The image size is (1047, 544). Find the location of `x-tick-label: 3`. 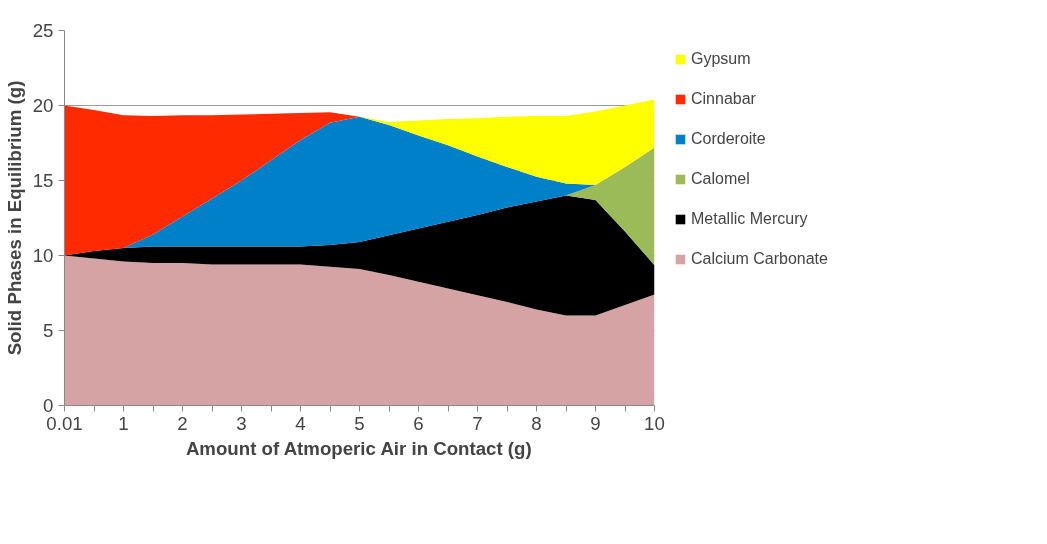

x-tick-label: 3 is located at coordinates (241, 423).